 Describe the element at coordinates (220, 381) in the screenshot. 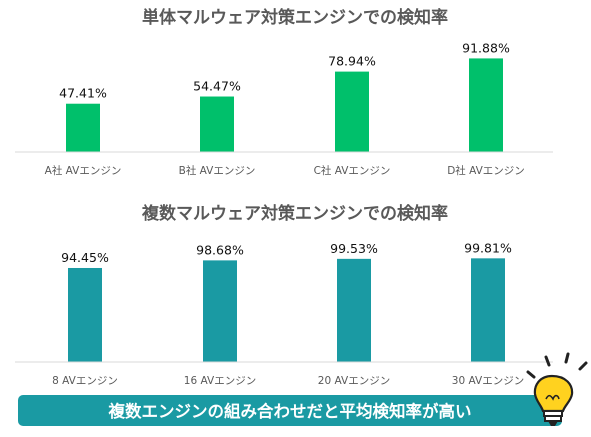

I see `category-label-2-2: 16 AVエンジン` at that location.